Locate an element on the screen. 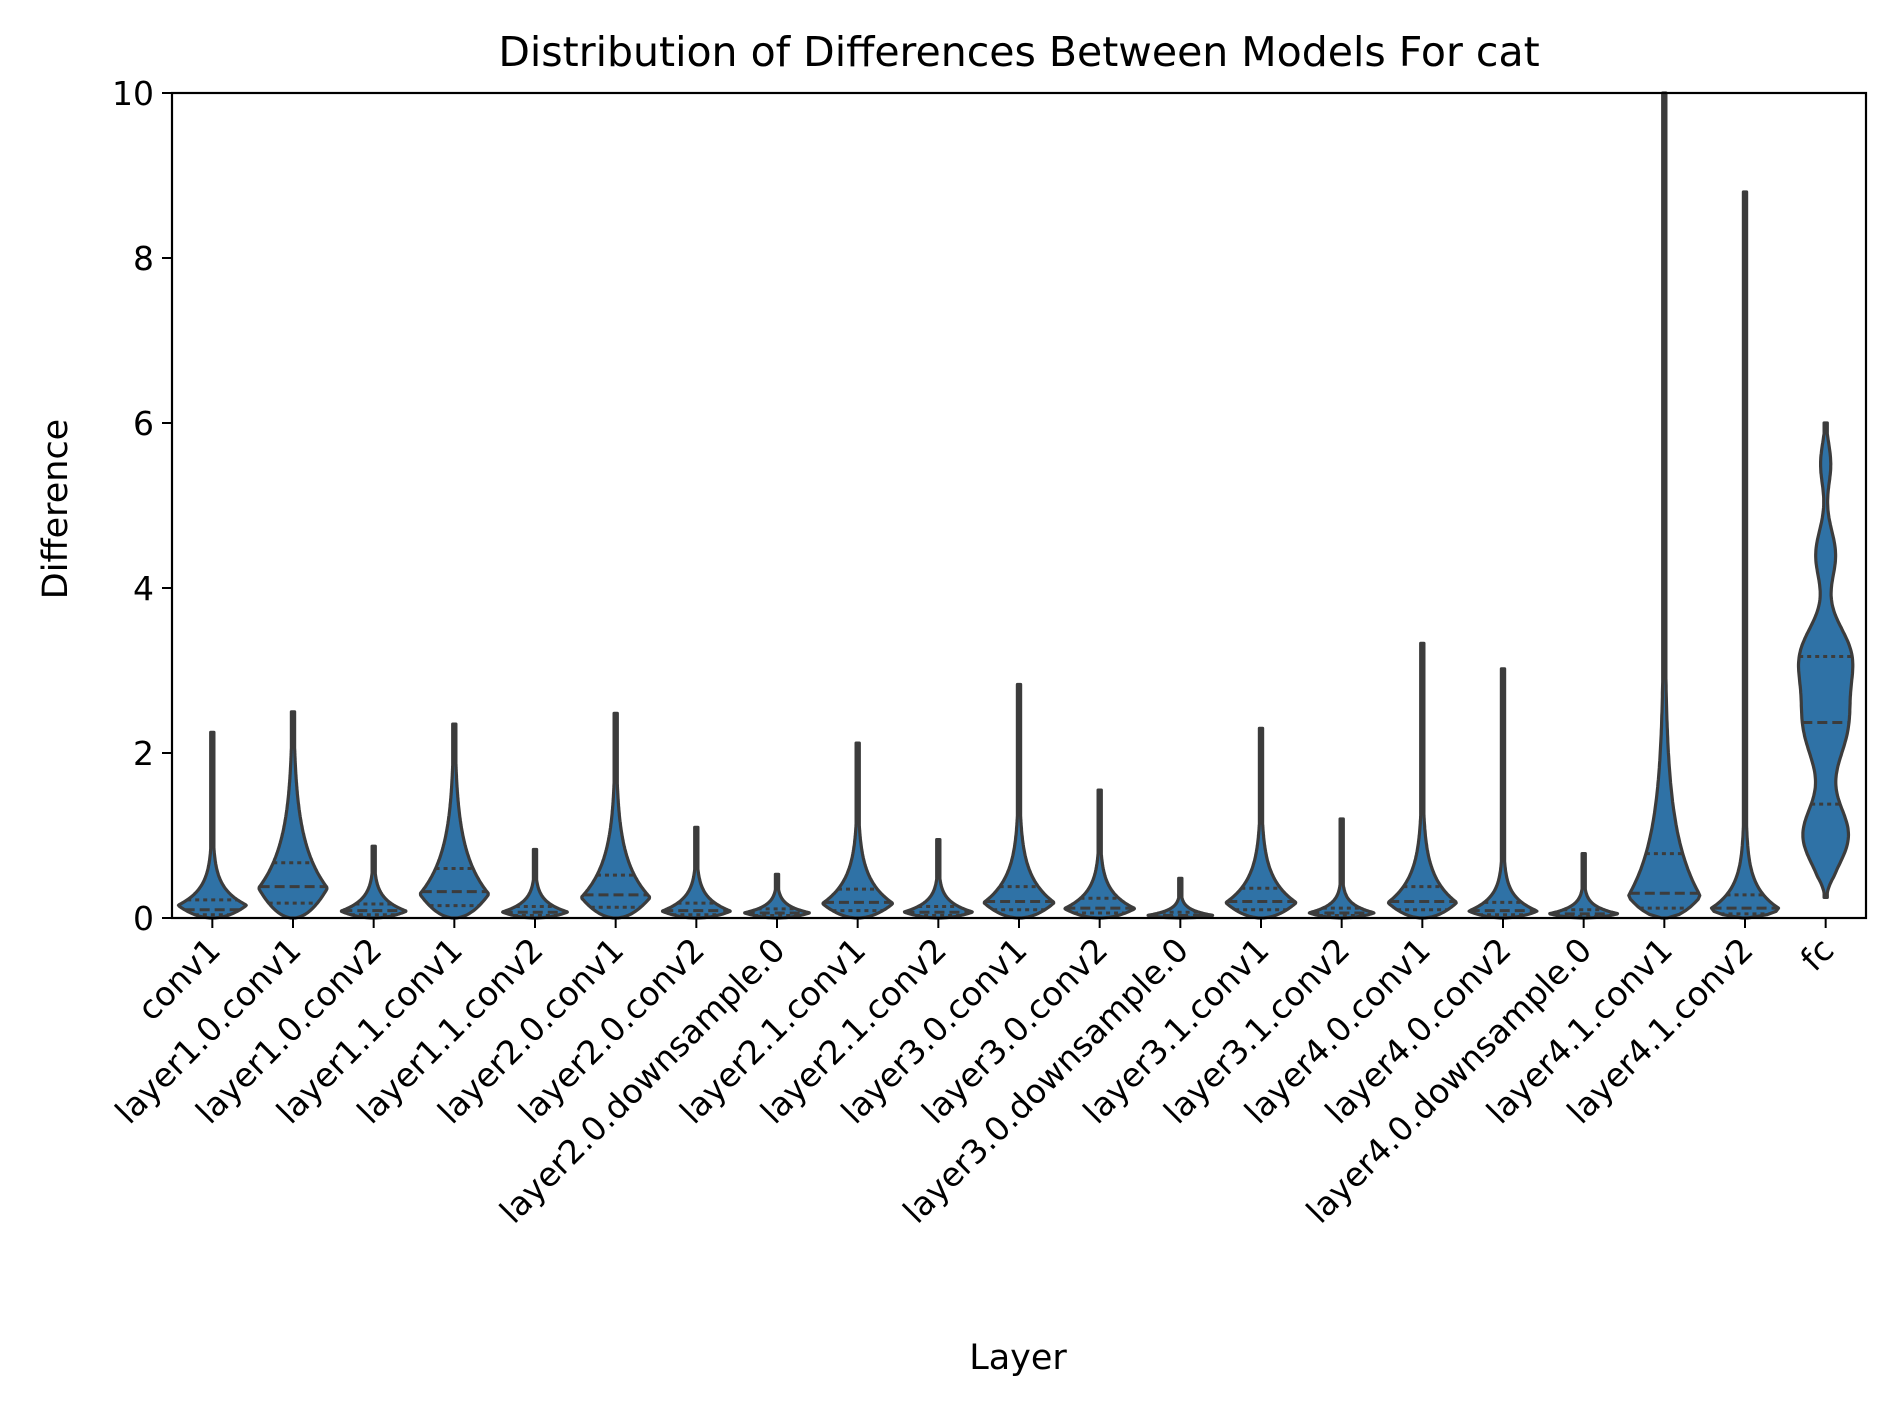  y-tick-label: 2 is located at coordinates (143, 753).